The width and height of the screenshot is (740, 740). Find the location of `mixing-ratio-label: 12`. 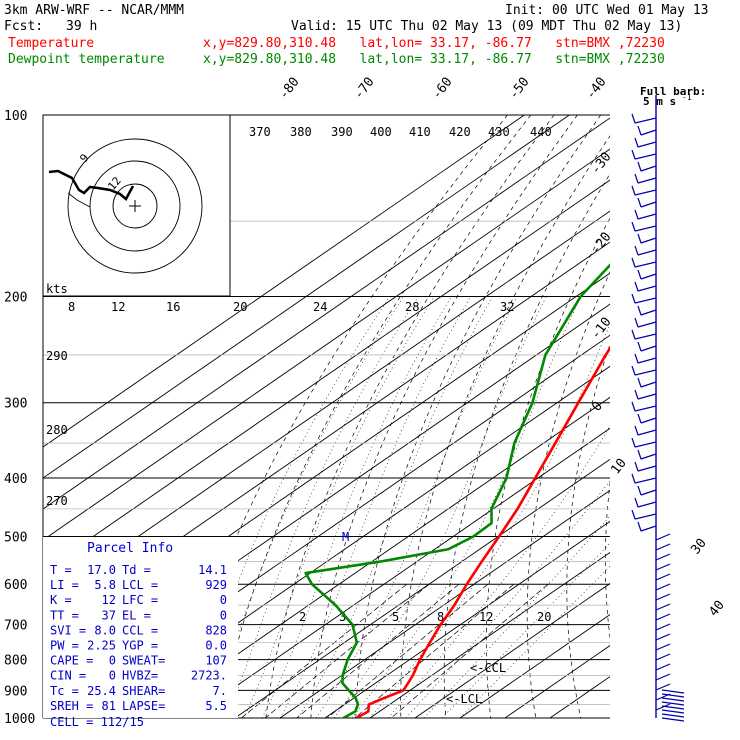

mixing-ratio-label: 12 is located at coordinates (486, 617).